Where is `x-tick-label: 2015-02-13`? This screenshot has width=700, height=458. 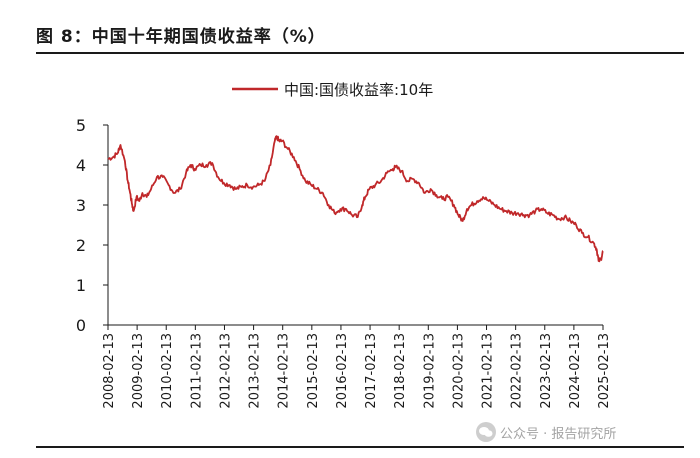 x-tick-label: 2015-02-13 is located at coordinates (313, 371).